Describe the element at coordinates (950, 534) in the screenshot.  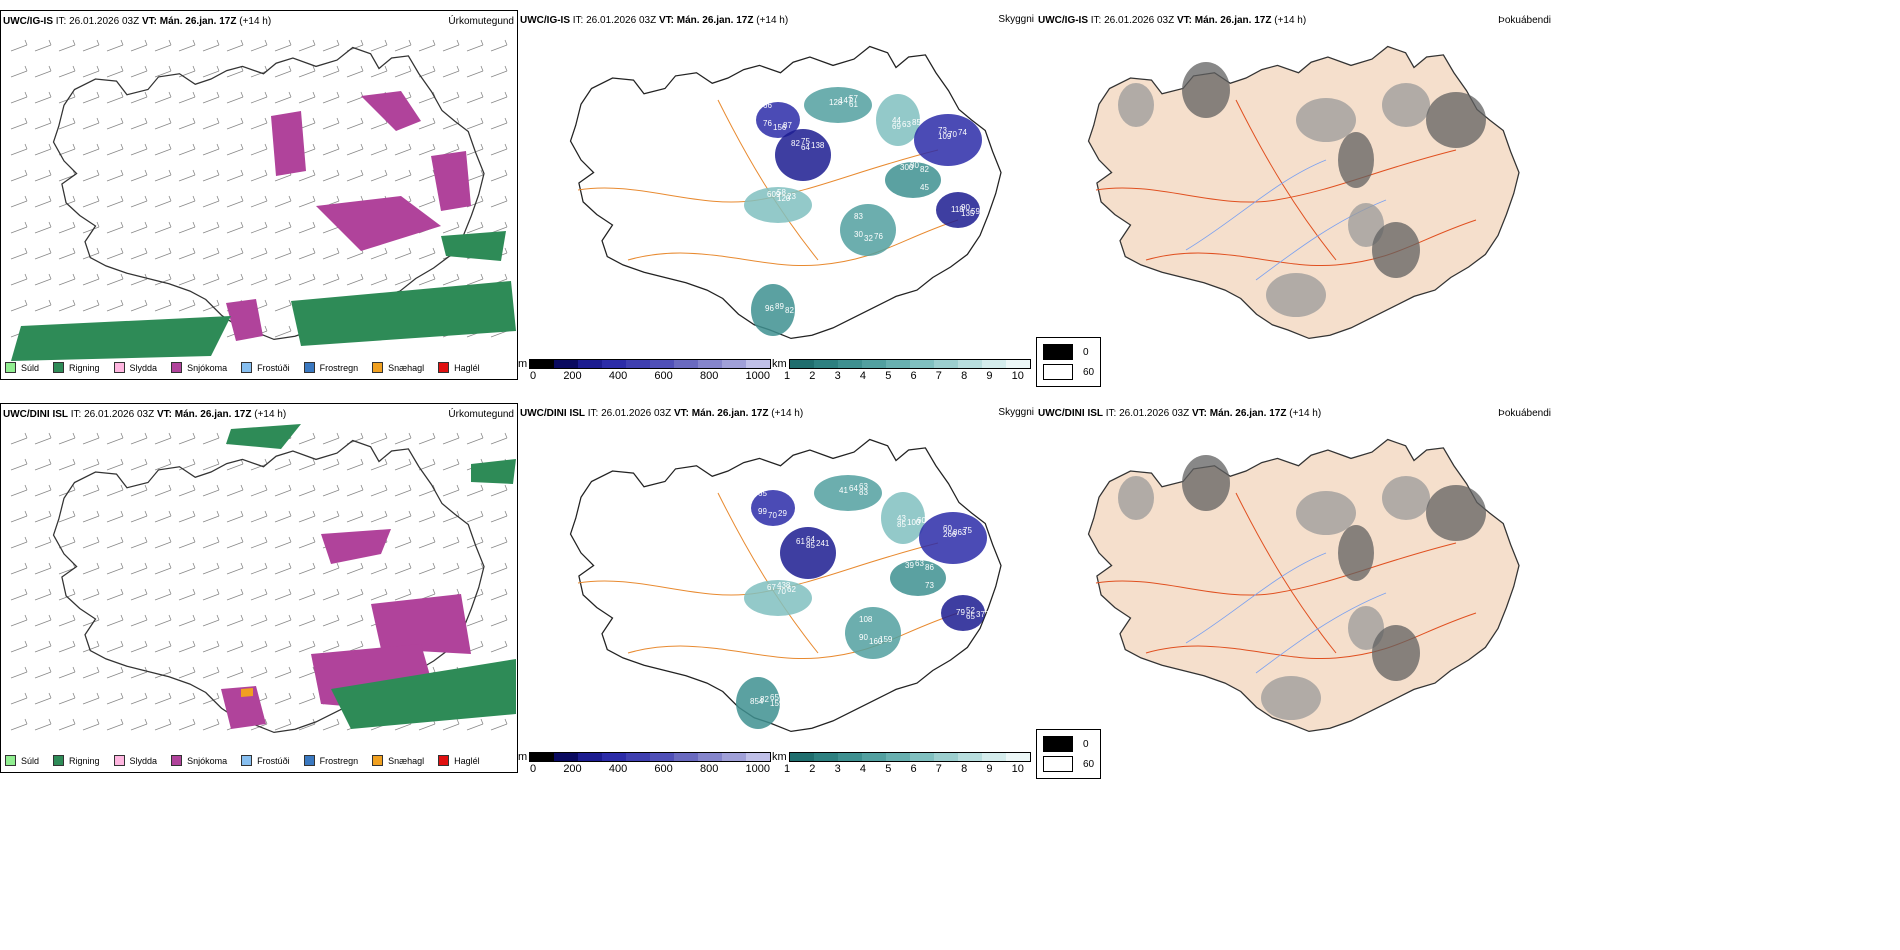
I see `cloud-base-label: 266` at that location.